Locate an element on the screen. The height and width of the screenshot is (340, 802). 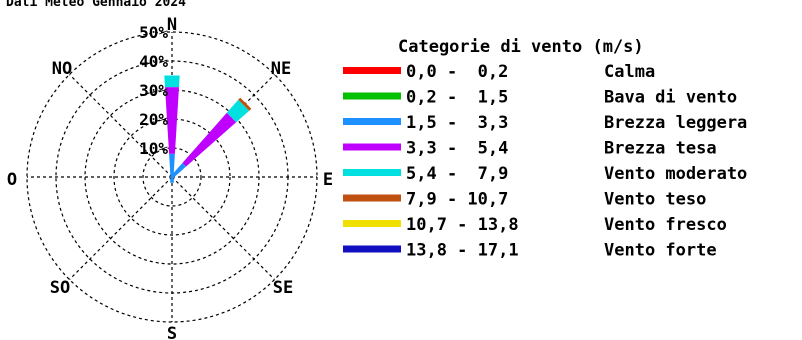
radial-tick-label: 20% is located at coordinates (153, 119).